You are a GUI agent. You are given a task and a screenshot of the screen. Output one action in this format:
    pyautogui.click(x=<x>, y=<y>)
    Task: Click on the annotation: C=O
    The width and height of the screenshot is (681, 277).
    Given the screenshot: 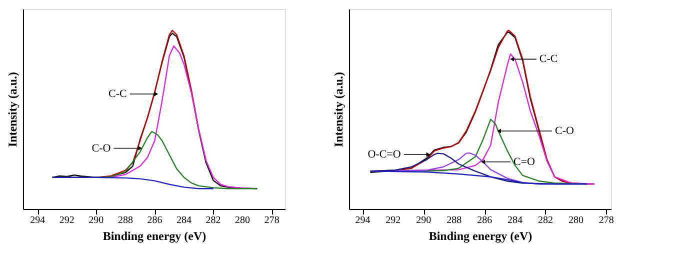 What is the action you would take?
    pyautogui.click(x=524, y=162)
    